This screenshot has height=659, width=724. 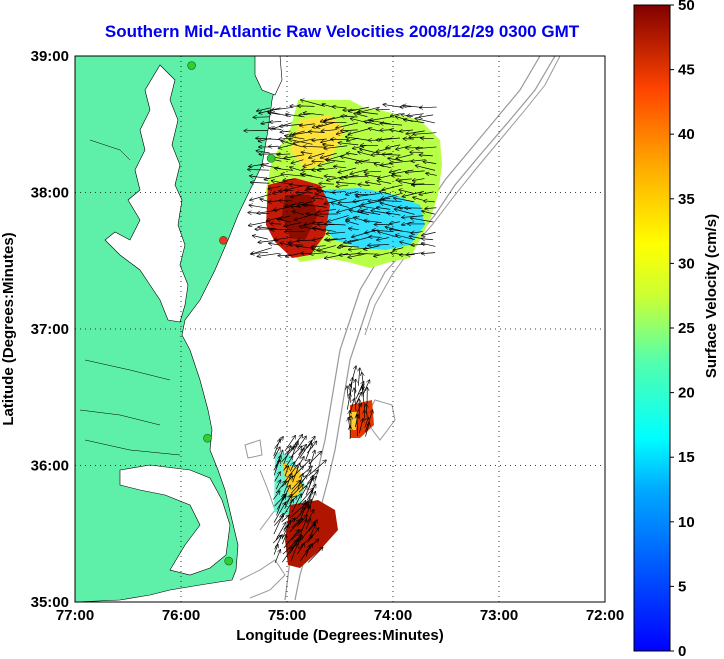 What do you see at coordinates (499, 615) in the screenshot?
I see `x-tick-label: 73:00` at bounding box center [499, 615].